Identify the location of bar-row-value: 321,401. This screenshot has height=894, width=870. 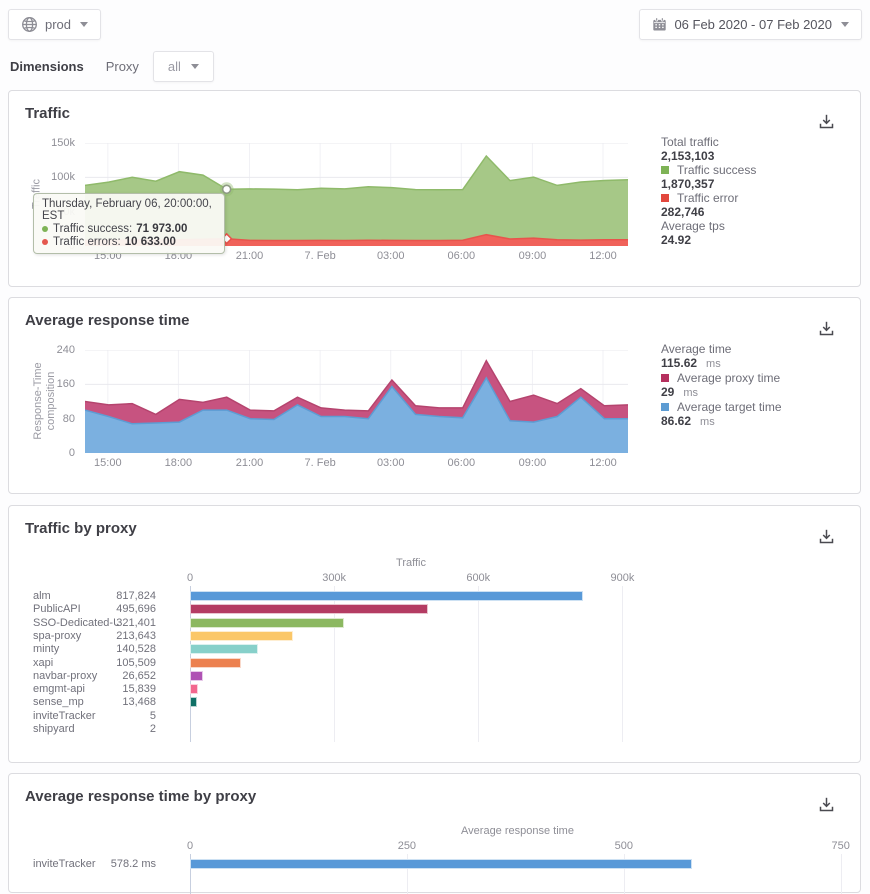
(136, 622).